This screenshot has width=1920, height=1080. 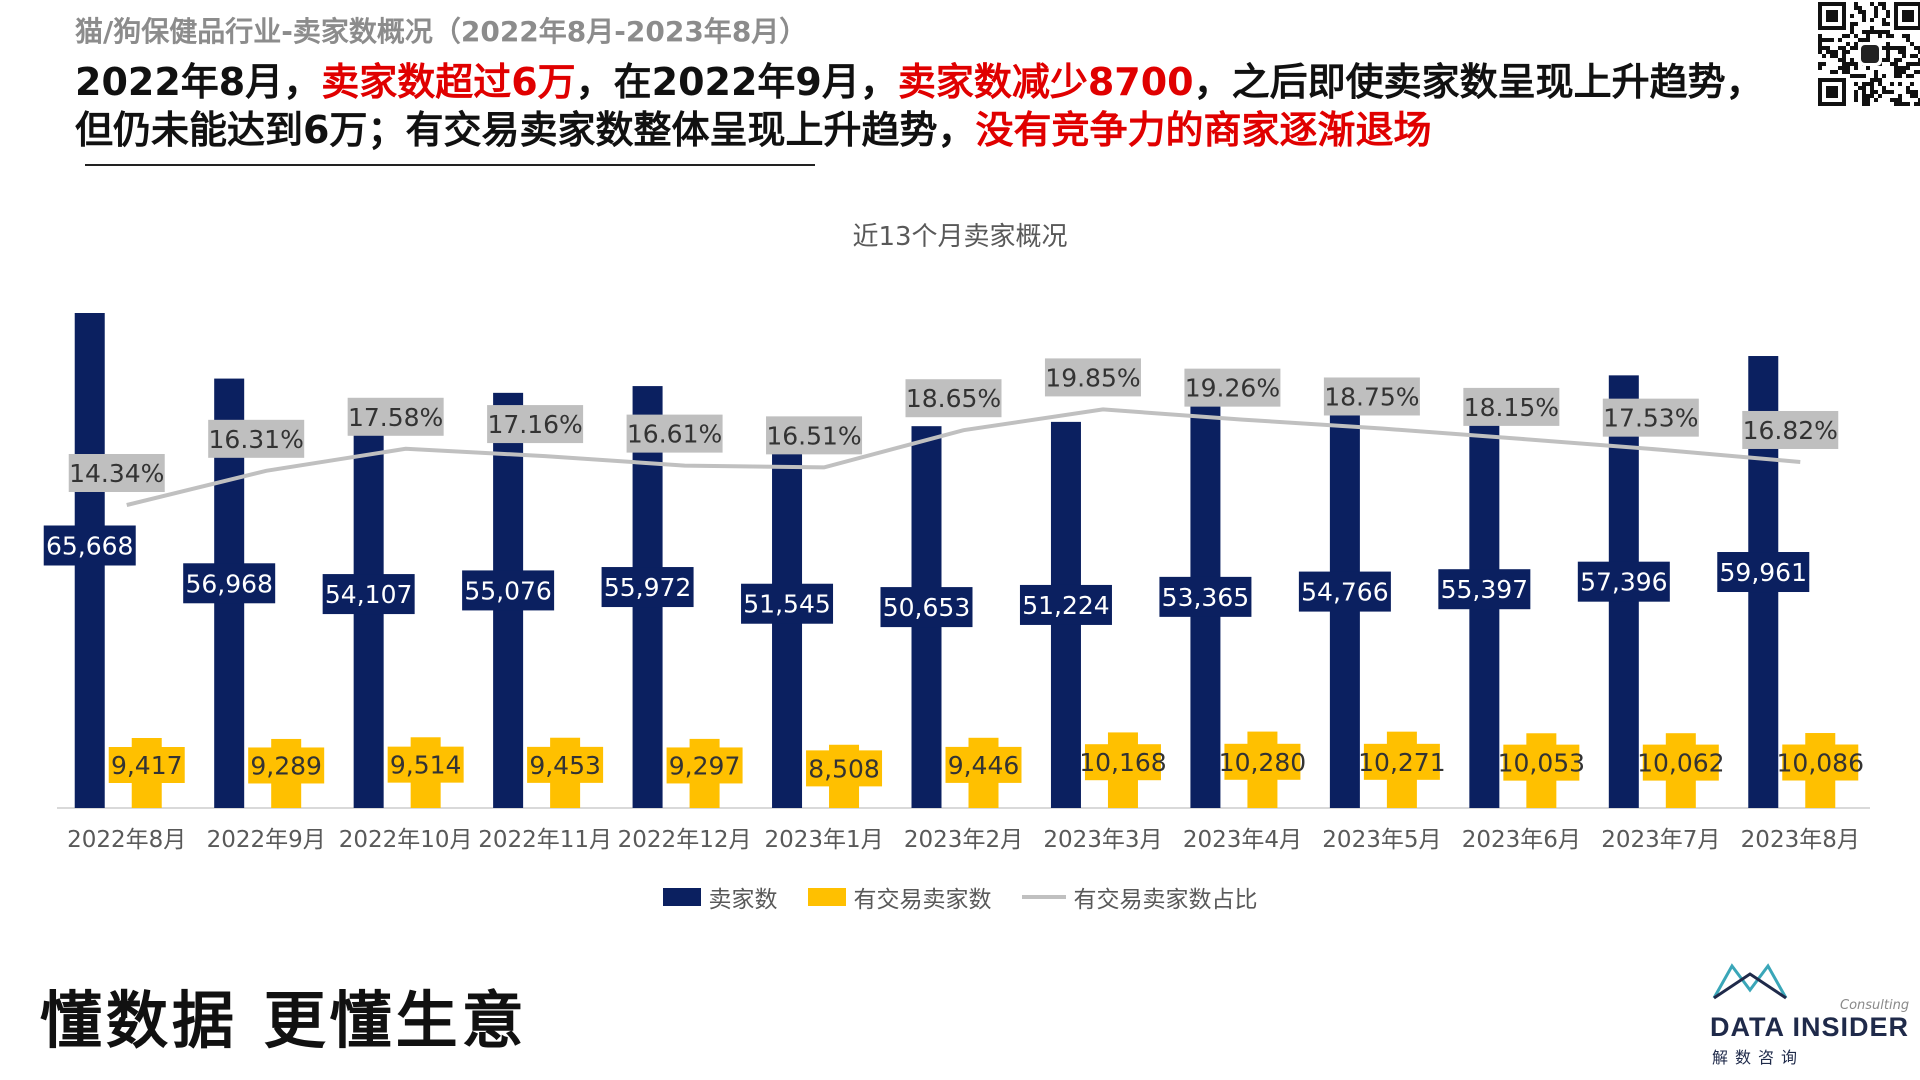 I want to click on label-sellers-2-box, so click(x=368, y=594).